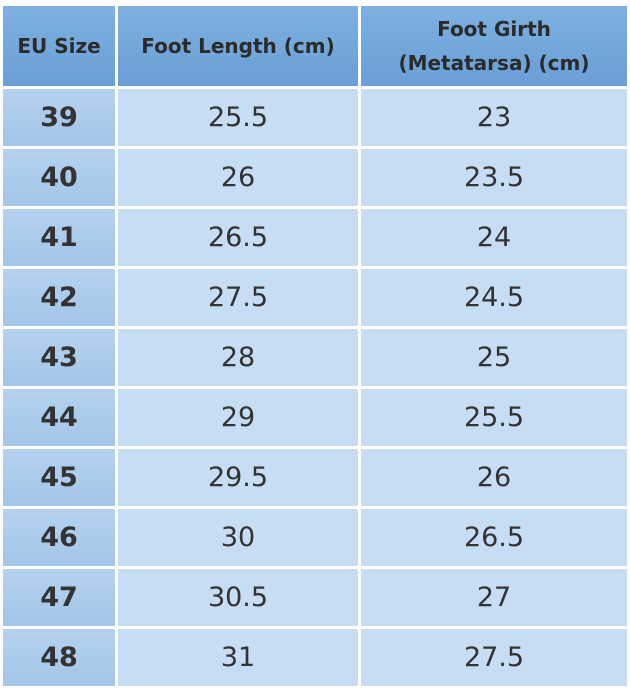  What do you see at coordinates (494, 237) in the screenshot?
I see `value-cell: 24` at bounding box center [494, 237].